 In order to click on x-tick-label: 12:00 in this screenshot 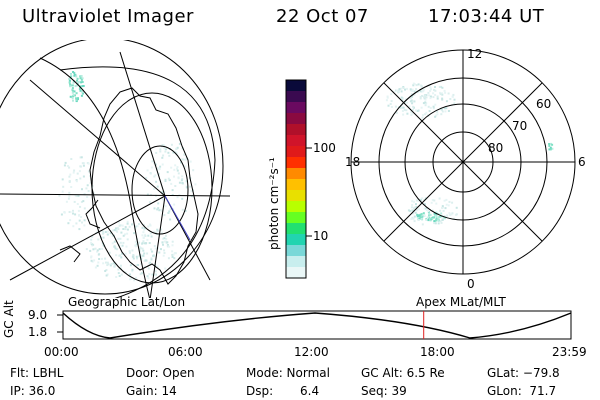, I will do `click(311, 352)`.